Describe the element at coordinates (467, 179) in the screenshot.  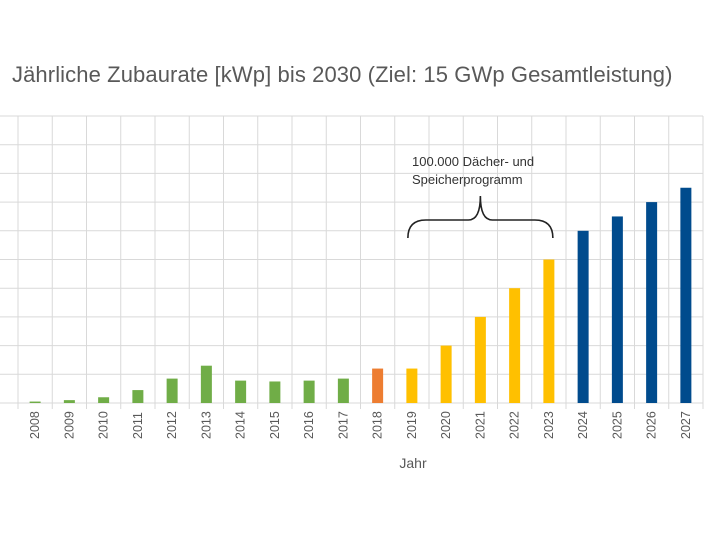
I see `annotation-text: Speicherprogramm` at that location.